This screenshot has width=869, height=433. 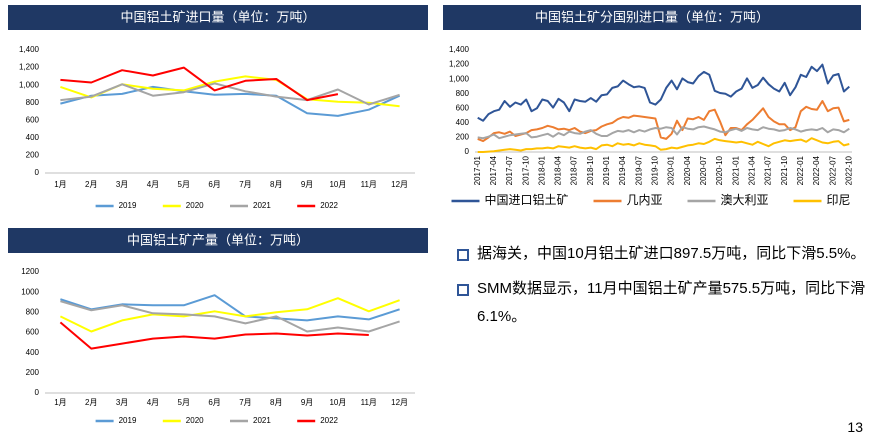 I want to click on legend-label: 中国进口铝土矿, so click(x=527, y=199).